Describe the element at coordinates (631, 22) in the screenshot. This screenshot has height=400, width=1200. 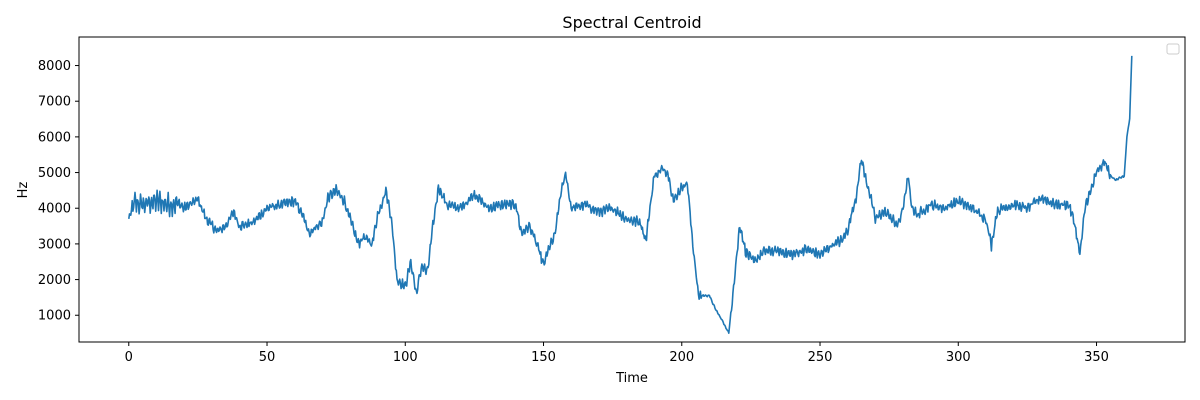
I see `chart-title: Spectral Centroid` at that location.